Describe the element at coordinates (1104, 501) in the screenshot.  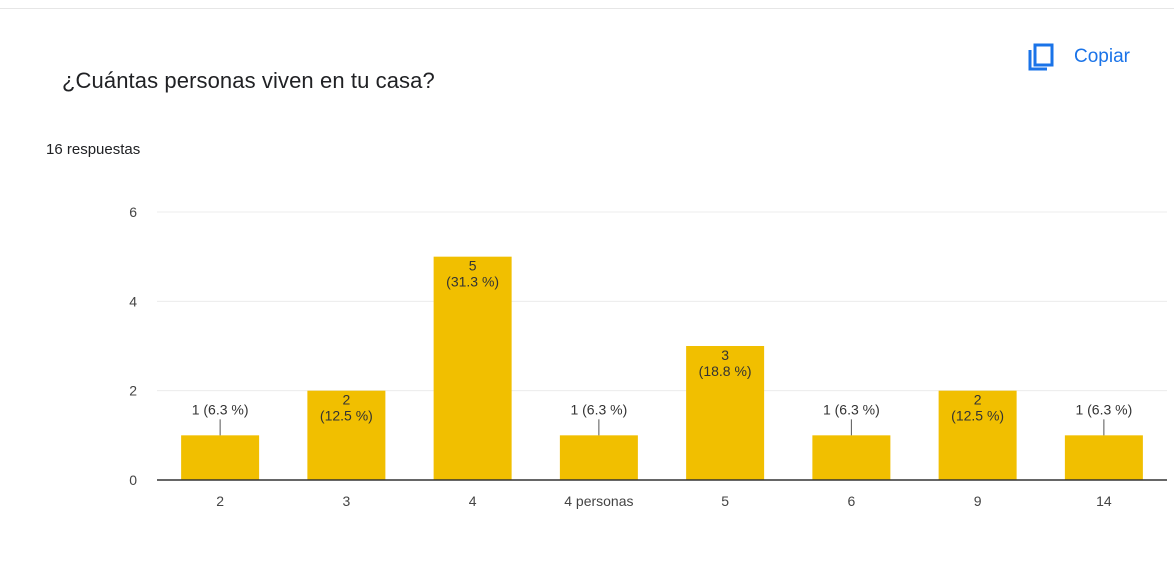
I see `x-tick-label: 14` at that location.